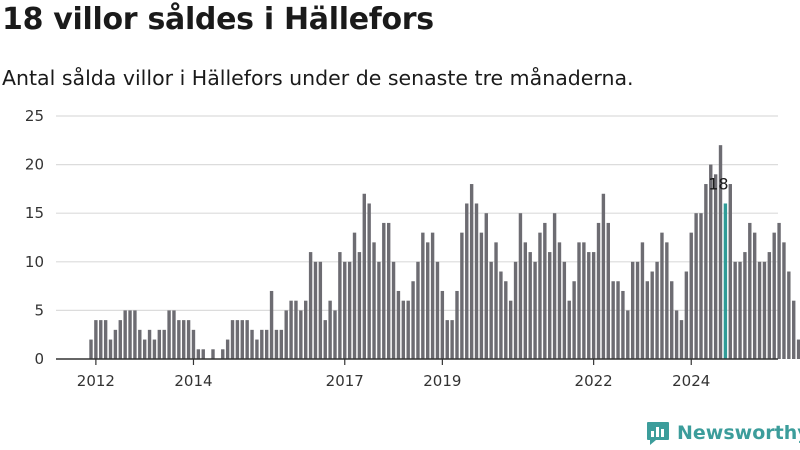 The image size is (800, 450). What do you see at coordinates (218, 19) in the screenshot?
I see `chart-title: 18 villor såldes i Hällefors` at bounding box center [218, 19].